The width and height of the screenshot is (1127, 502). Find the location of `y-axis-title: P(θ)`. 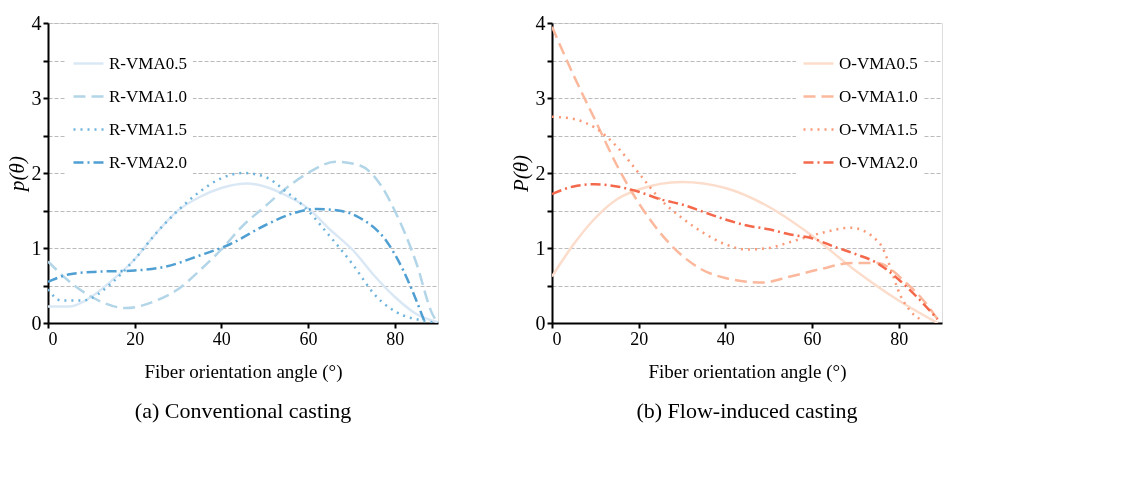

y-axis-title: P(θ) is located at coordinates (520, 174).